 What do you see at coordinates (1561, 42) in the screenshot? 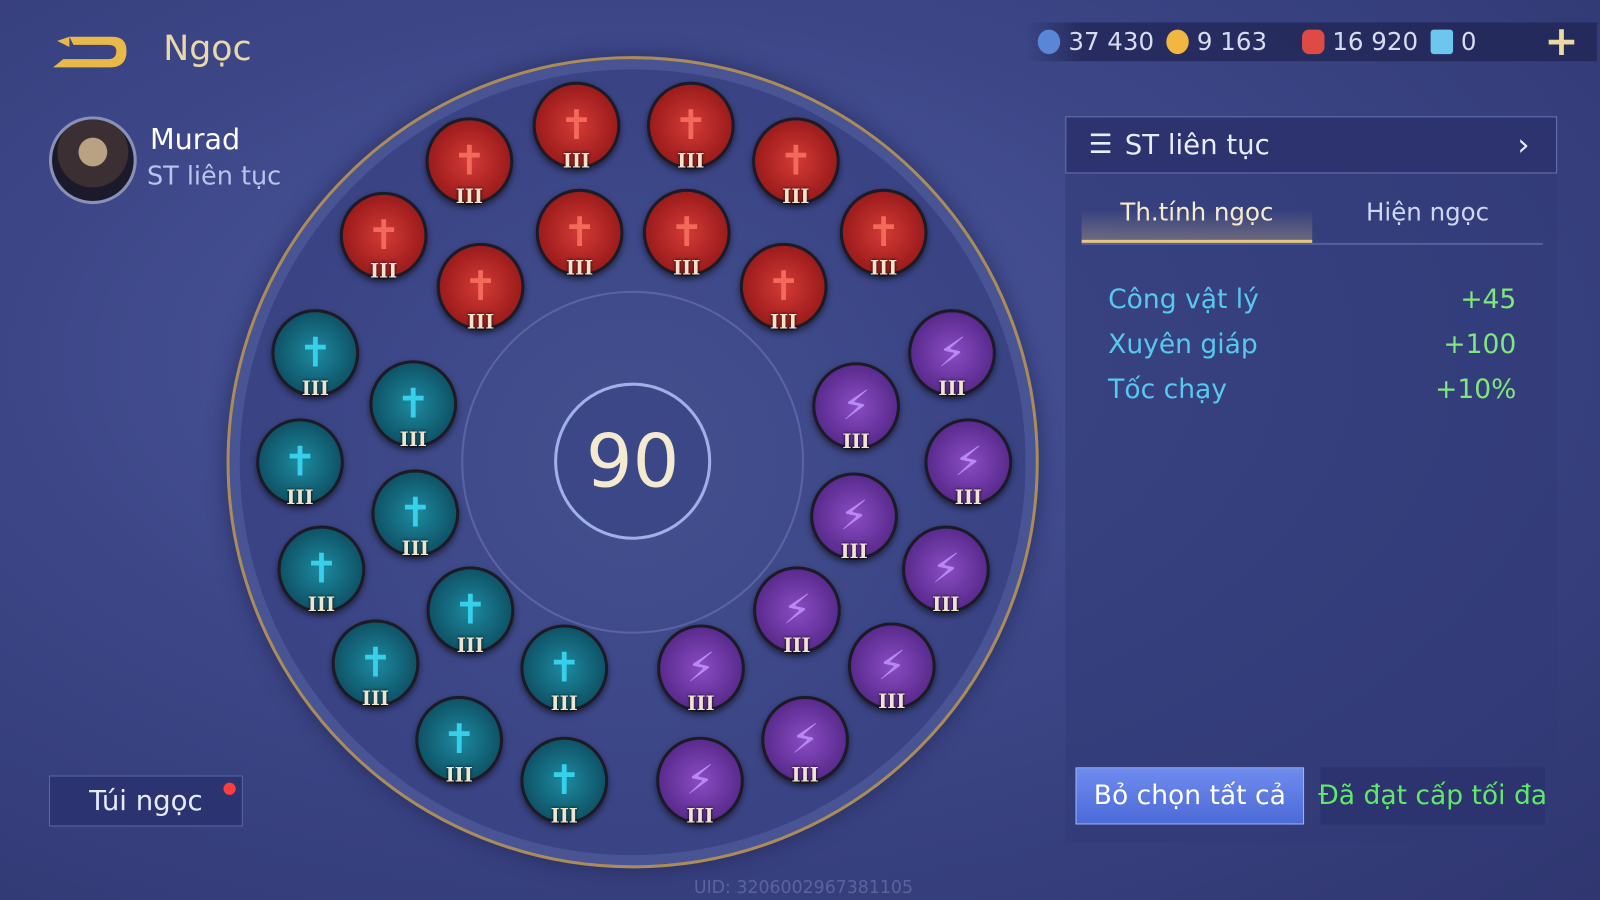
I see `add-currency-button: +` at bounding box center [1561, 42].